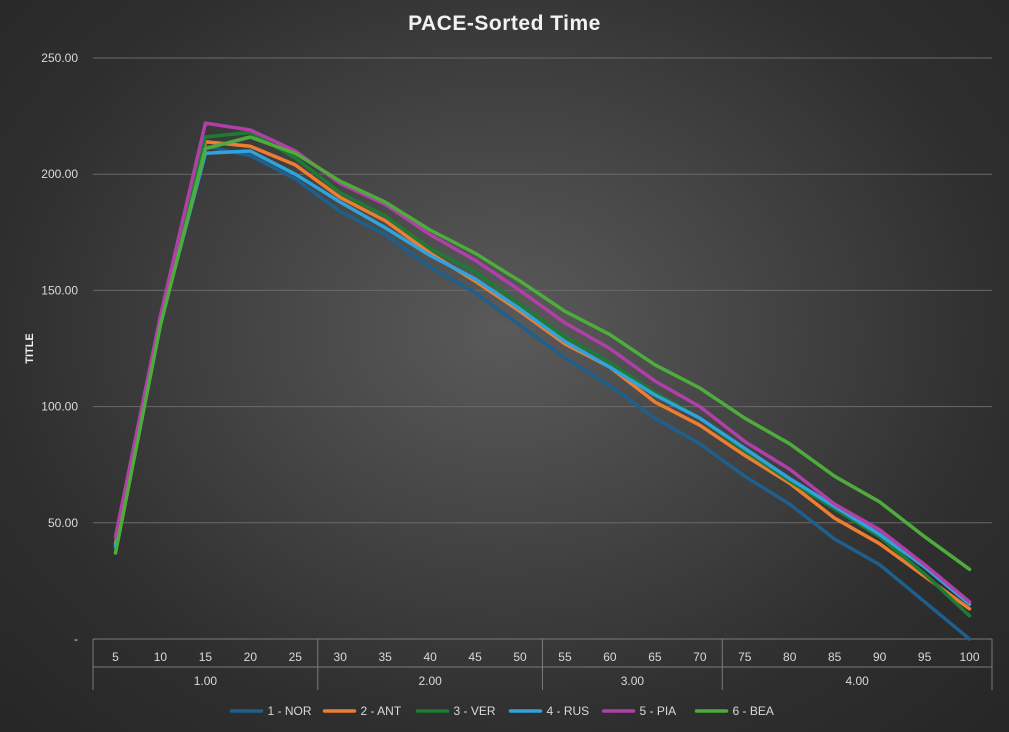 Image resolution: width=1009 pixels, height=732 pixels. I want to click on x-tick-label: 55, so click(565, 657).